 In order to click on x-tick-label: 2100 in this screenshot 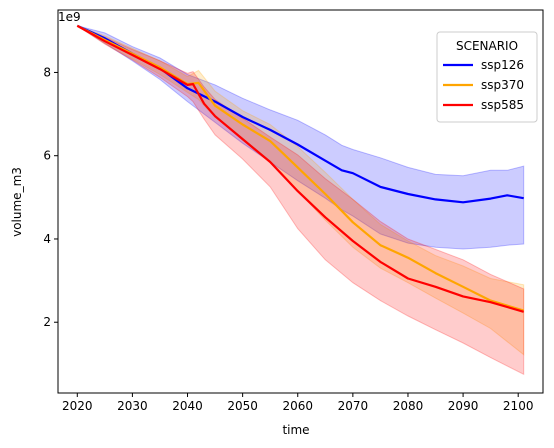, I will do `click(518, 406)`.